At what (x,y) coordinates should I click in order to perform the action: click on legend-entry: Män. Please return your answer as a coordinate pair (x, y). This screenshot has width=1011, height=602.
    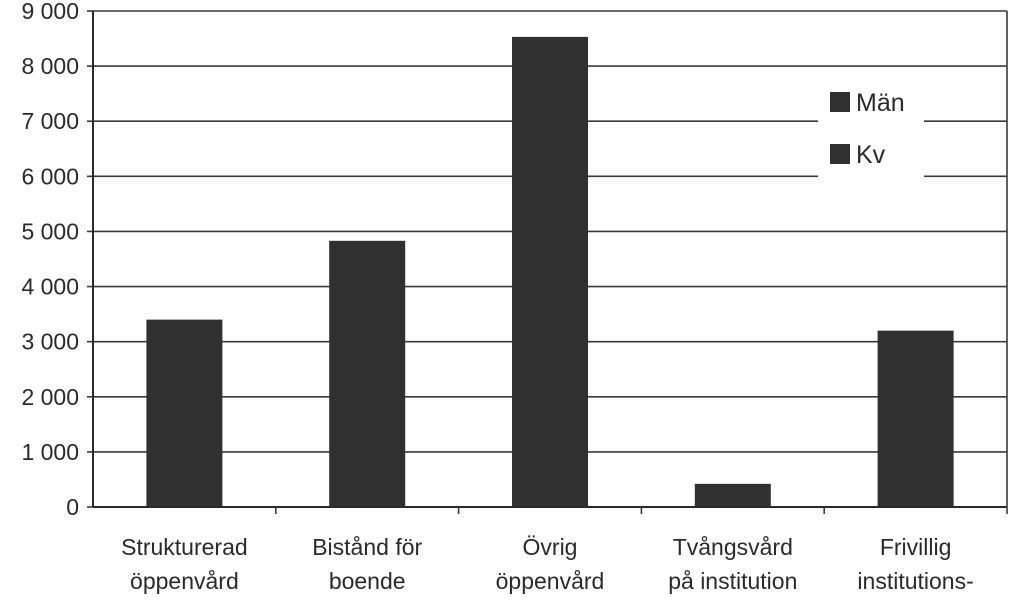
    Looking at the image, I should click on (880, 103).